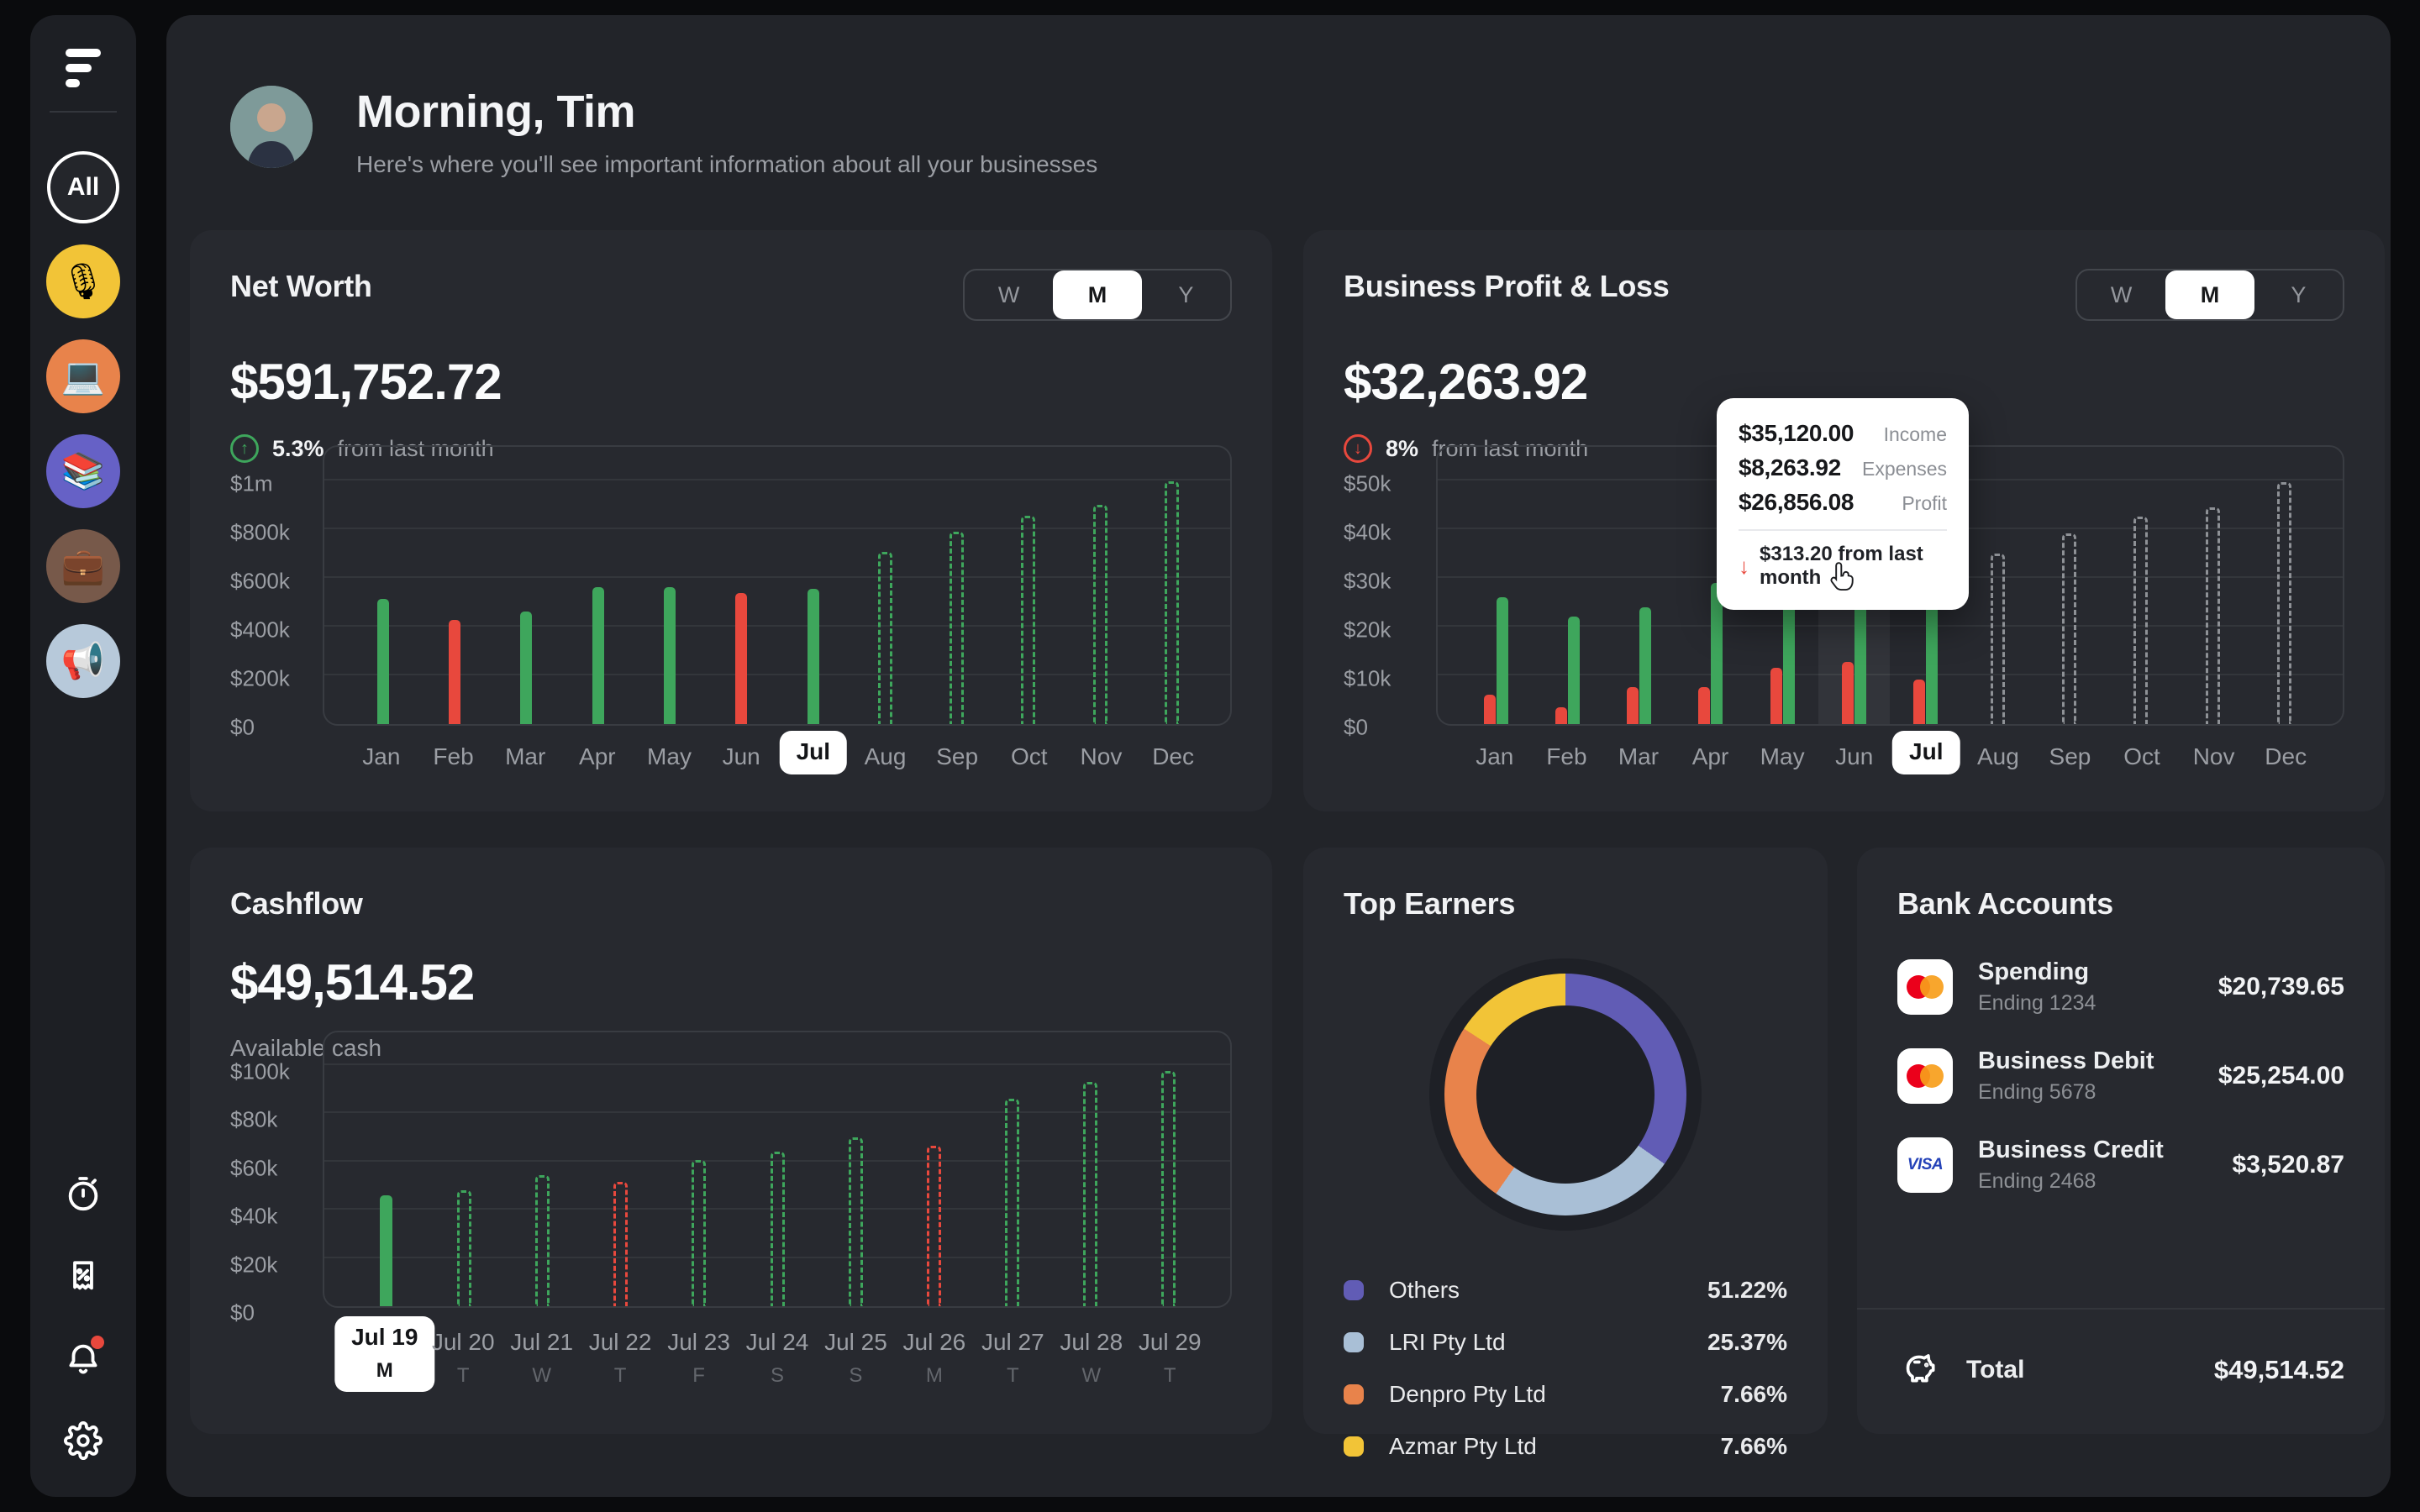 The width and height of the screenshot is (2420, 1512). What do you see at coordinates (934, 1358) in the screenshot?
I see `x-axis-label-jul-26: Jul 26 M` at bounding box center [934, 1358].